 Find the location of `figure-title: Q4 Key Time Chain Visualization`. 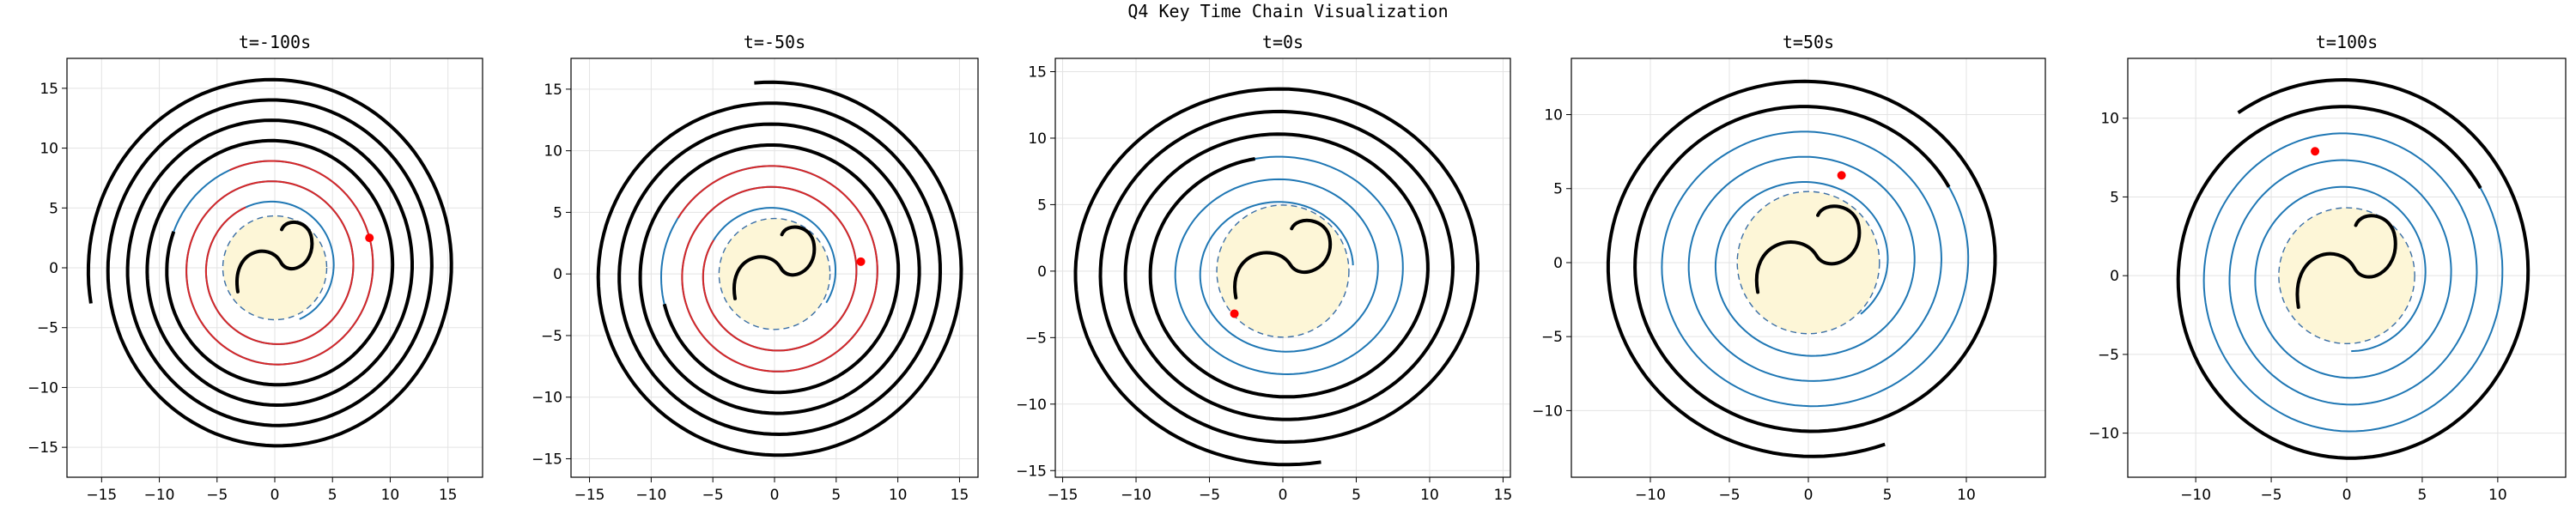

figure-title: Q4 Key Time Chain Visualization is located at coordinates (1287, 11).